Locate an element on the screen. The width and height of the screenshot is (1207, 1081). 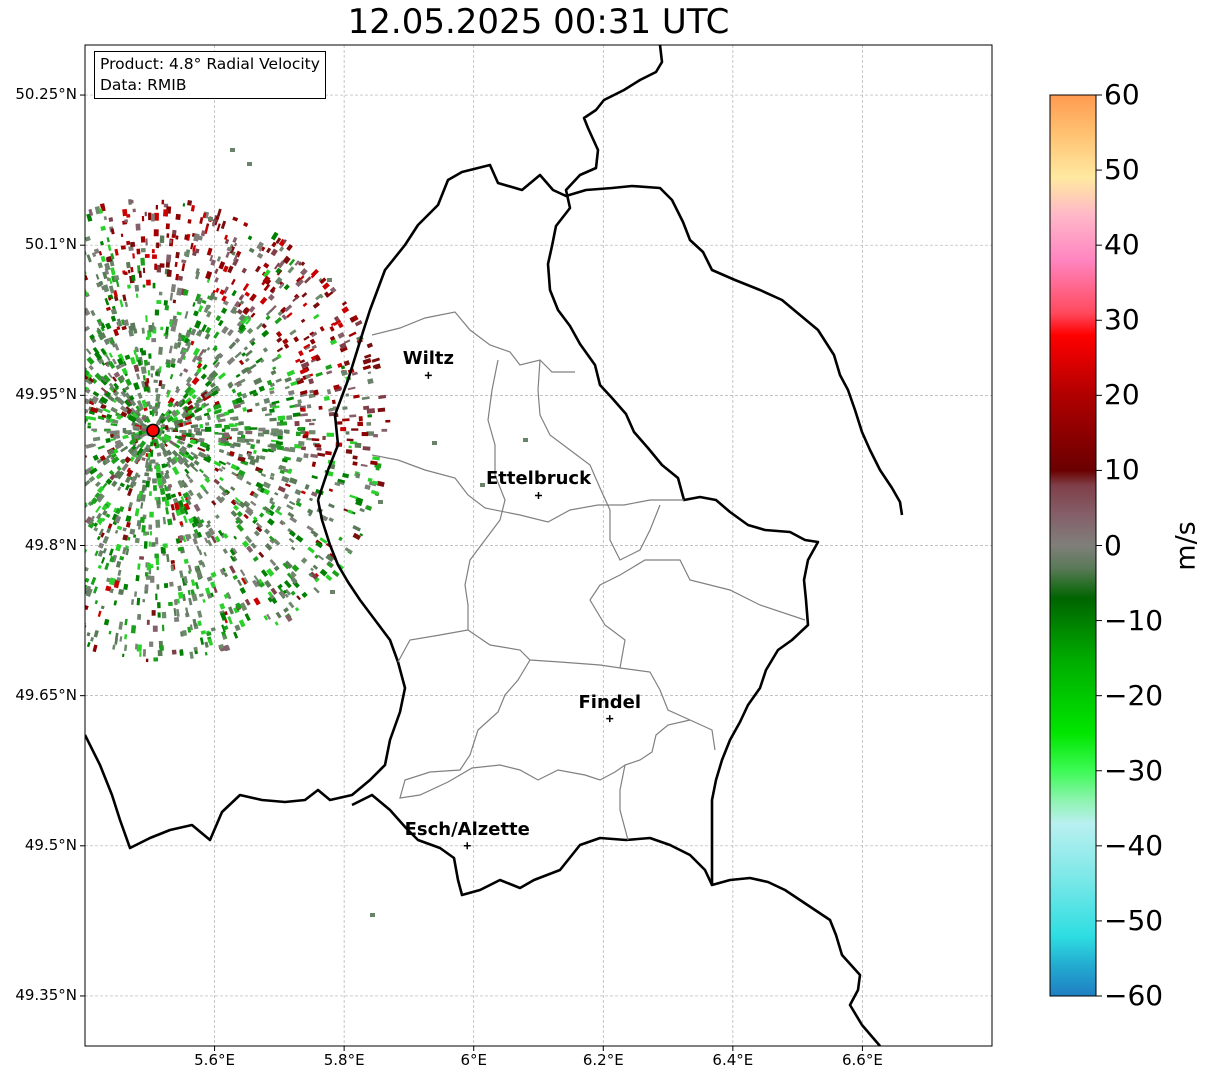
colorbar is located at coordinates (1075, 545).